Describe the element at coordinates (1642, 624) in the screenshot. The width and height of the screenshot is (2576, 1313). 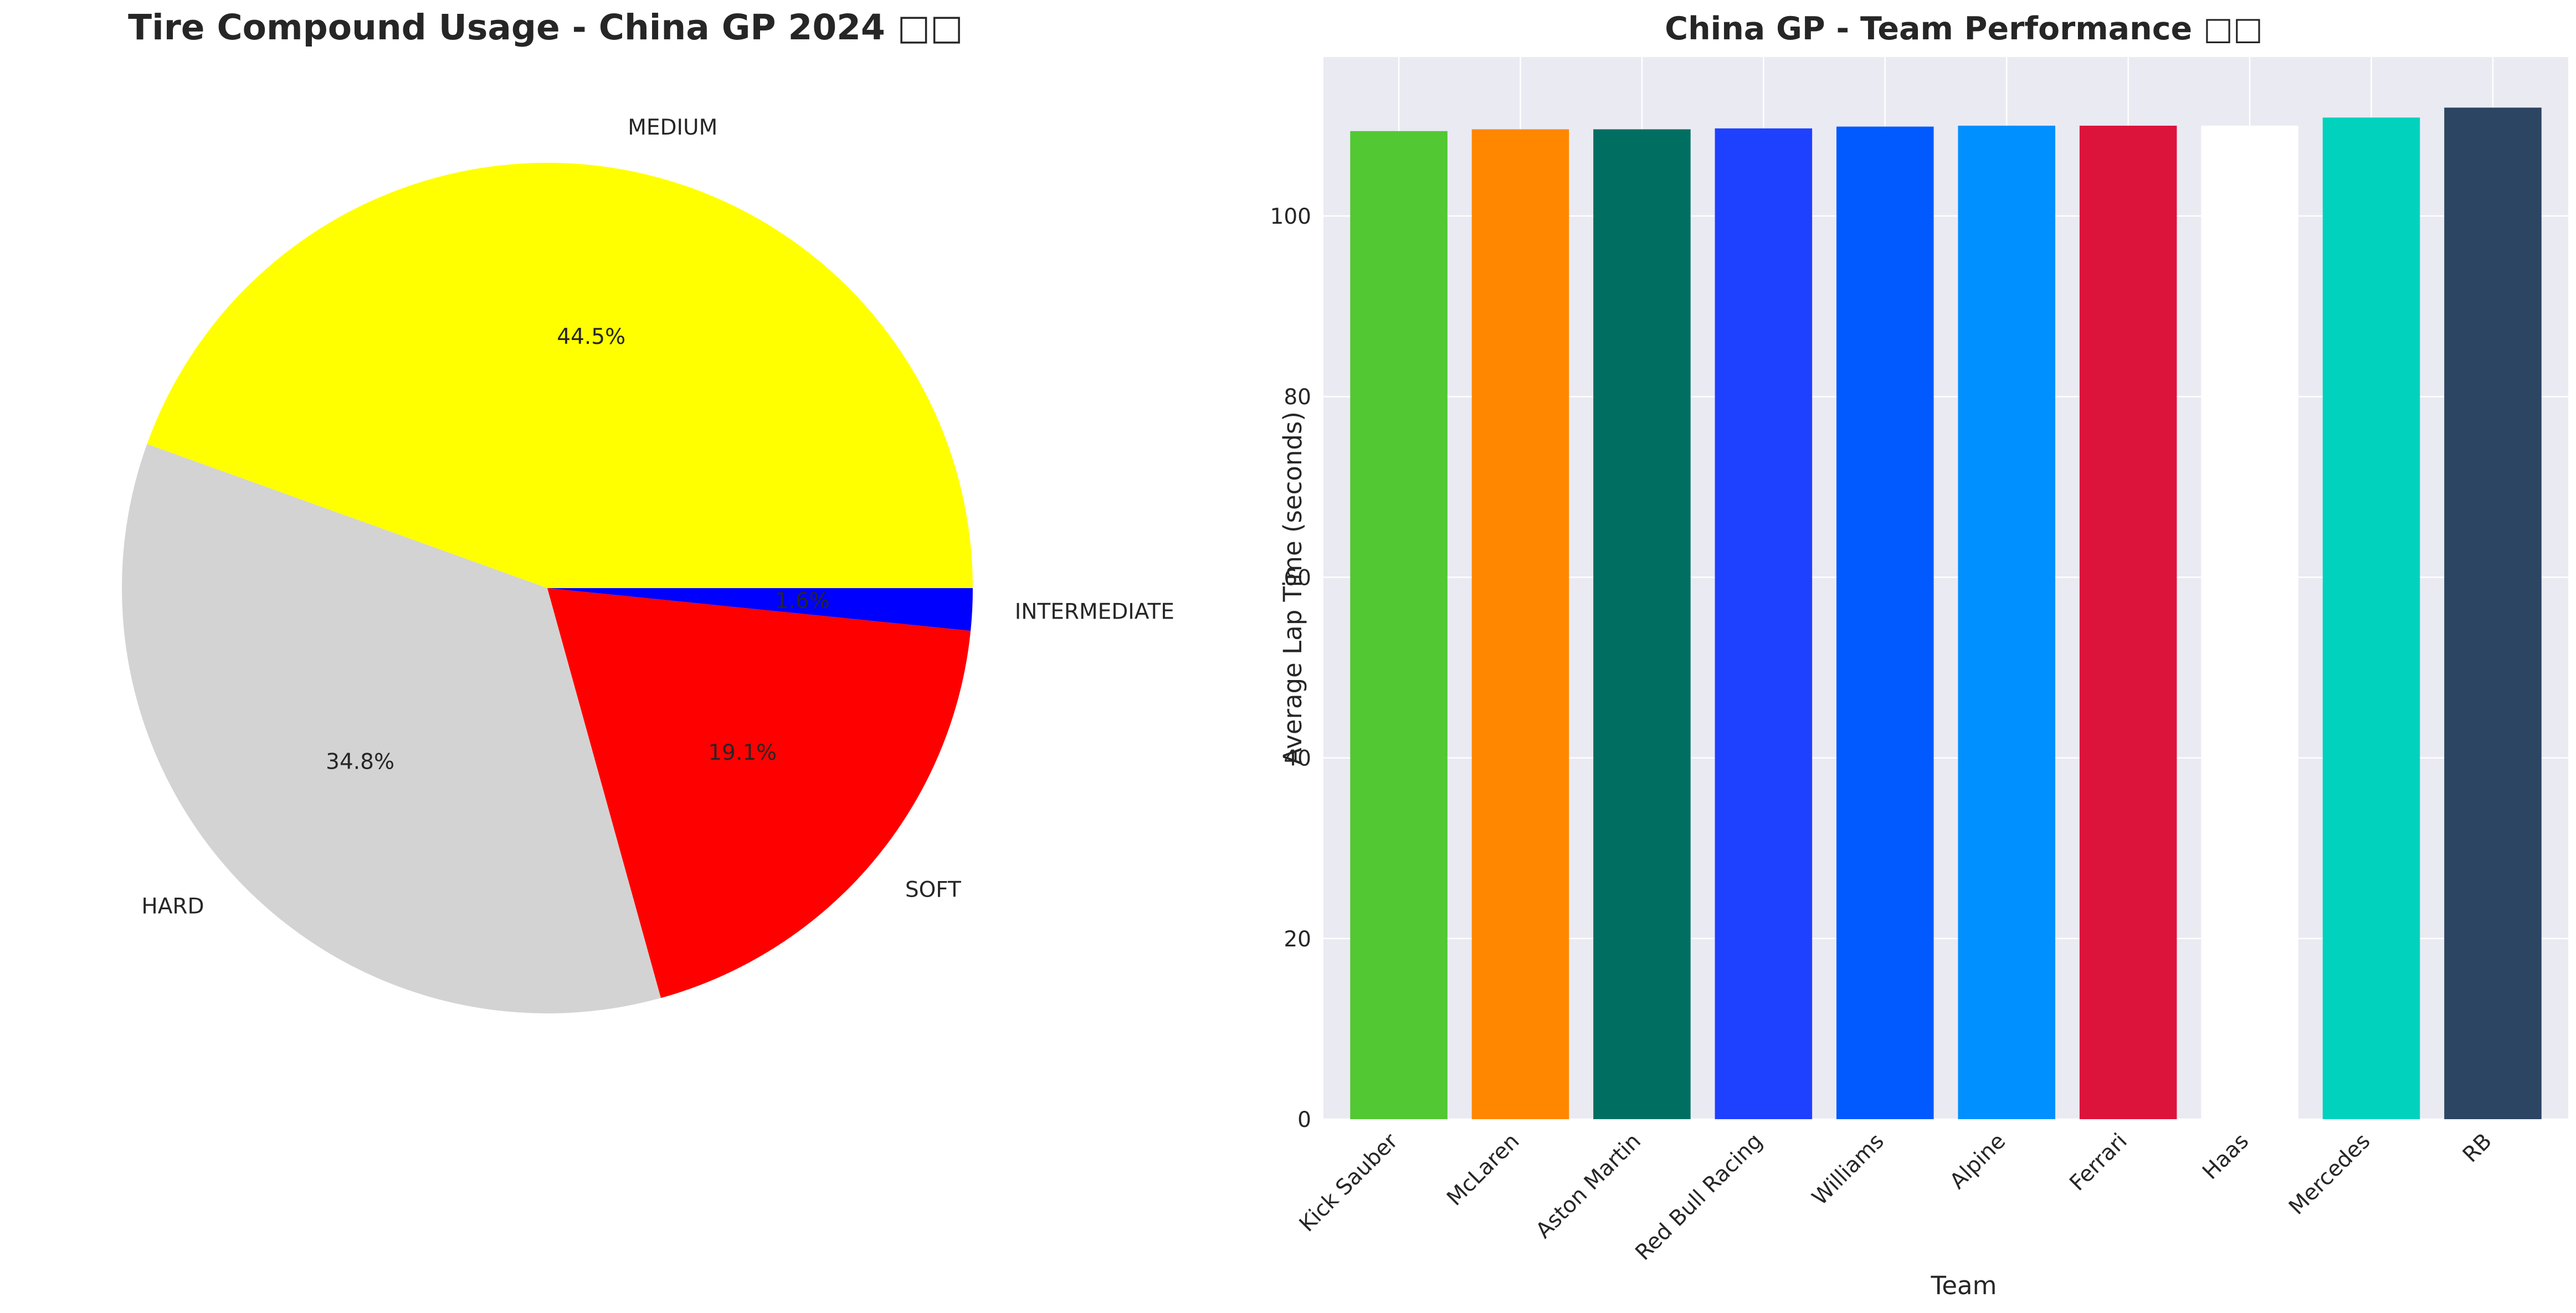
I see `bar-aston-martin` at that location.